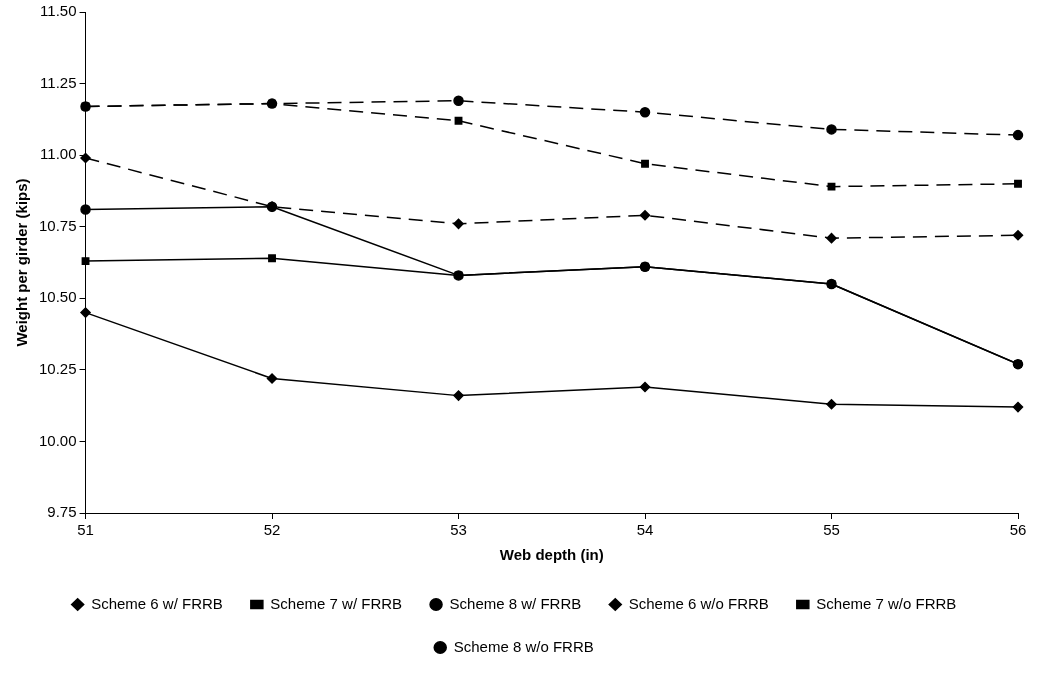  Describe the element at coordinates (886, 603) in the screenshot. I see `legend-label: Scheme 7 w/o FRRB` at that location.